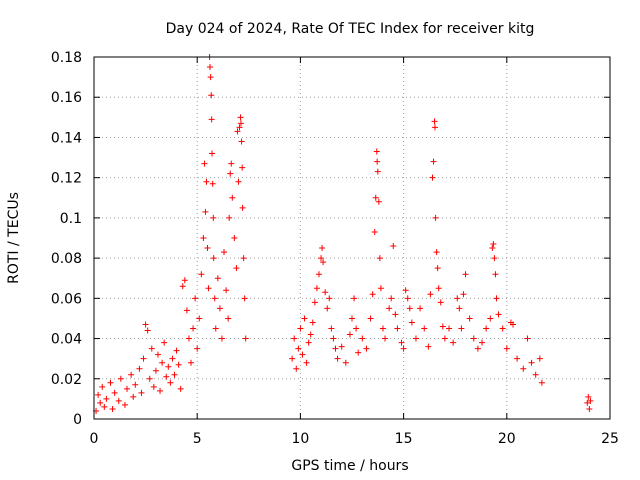  What do you see at coordinates (77, 420) in the screenshot?
I see `y-tick-label: 0` at bounding box center [77, 420].